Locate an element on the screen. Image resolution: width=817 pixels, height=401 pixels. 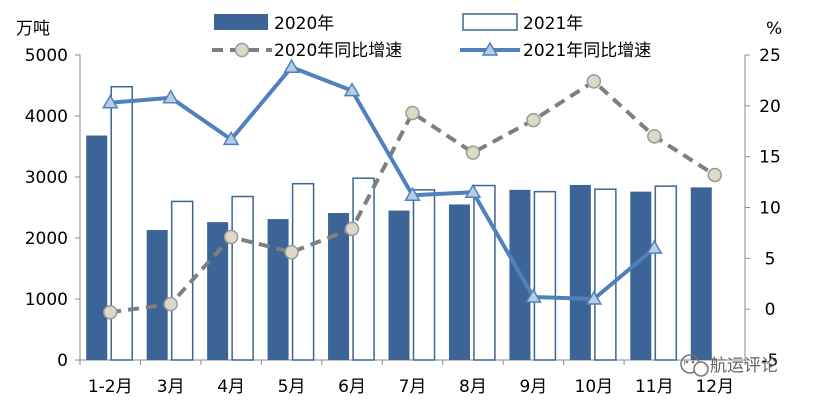
legend-label-growth-2021: 2021年同比增速 is located at coordinates (587, 51).